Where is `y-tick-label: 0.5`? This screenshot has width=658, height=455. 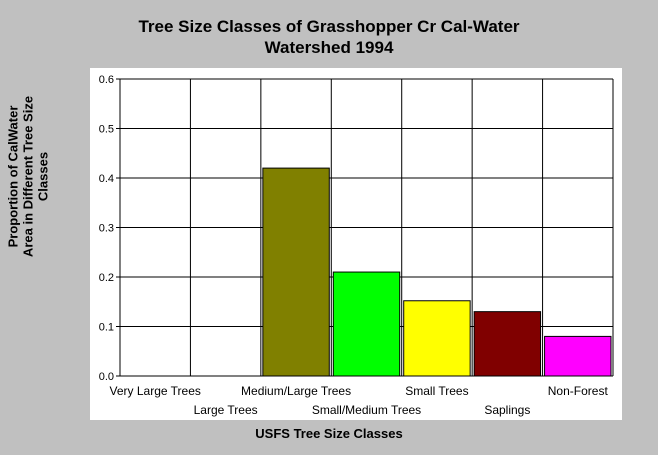 y-tick-label: 0.5 is located at coordinates (106, 130).